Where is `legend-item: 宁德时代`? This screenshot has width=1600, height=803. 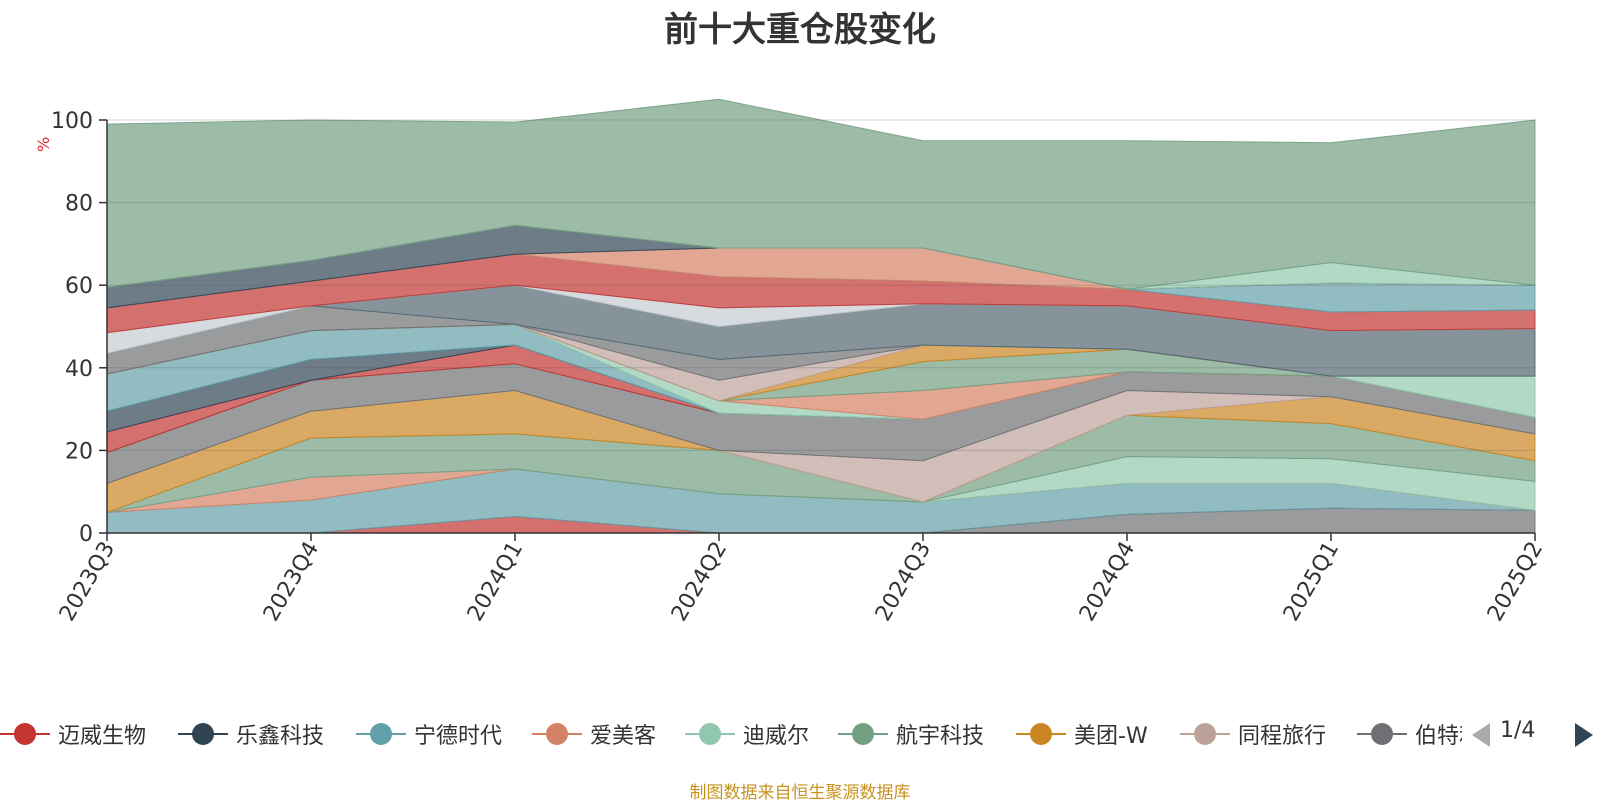
legend-item: 宁德时代 is located at coordinates (429, 734).